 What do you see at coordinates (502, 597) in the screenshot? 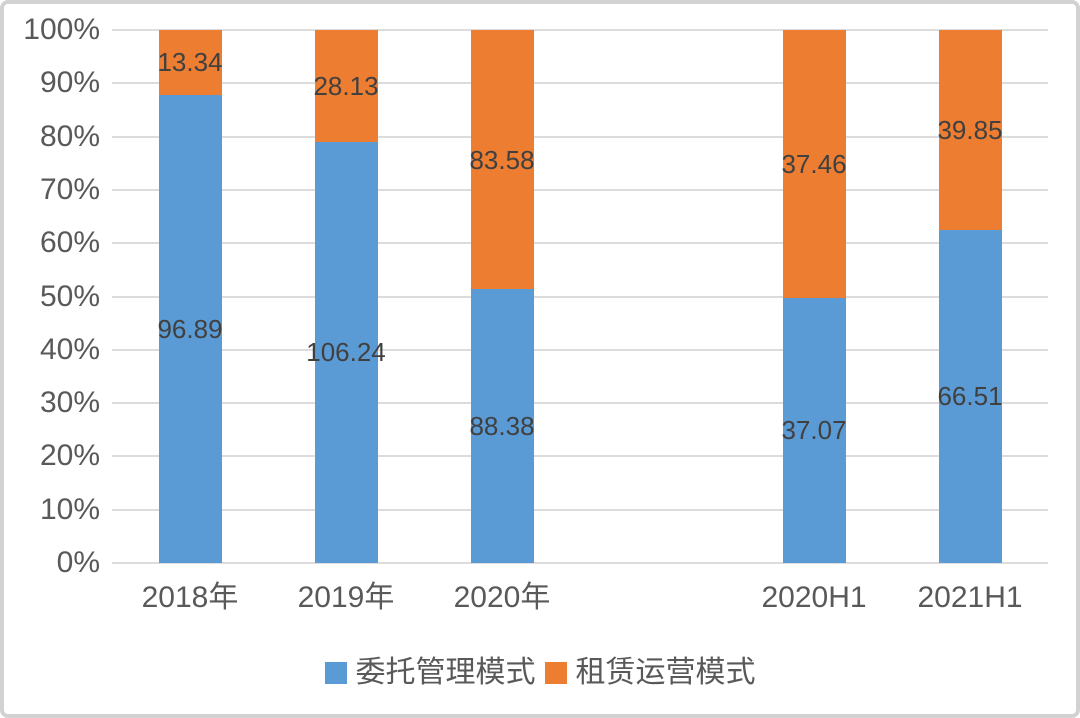
I see `x-axis-label: 2020年` at bounding box center [502, 597].